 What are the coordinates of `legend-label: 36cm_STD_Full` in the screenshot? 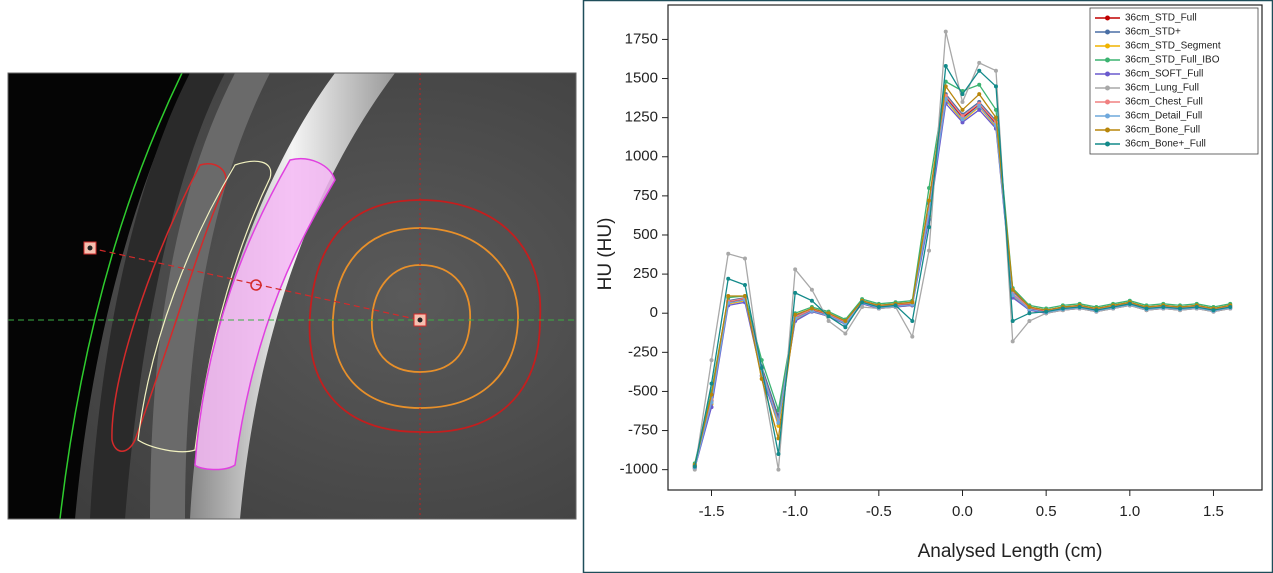 It's located at (1161, 18).